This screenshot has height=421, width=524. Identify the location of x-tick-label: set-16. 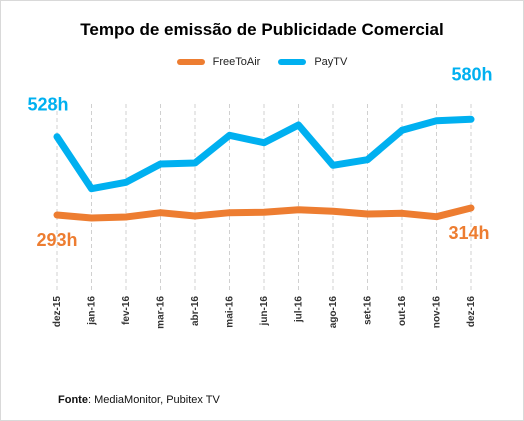
(368, 310).